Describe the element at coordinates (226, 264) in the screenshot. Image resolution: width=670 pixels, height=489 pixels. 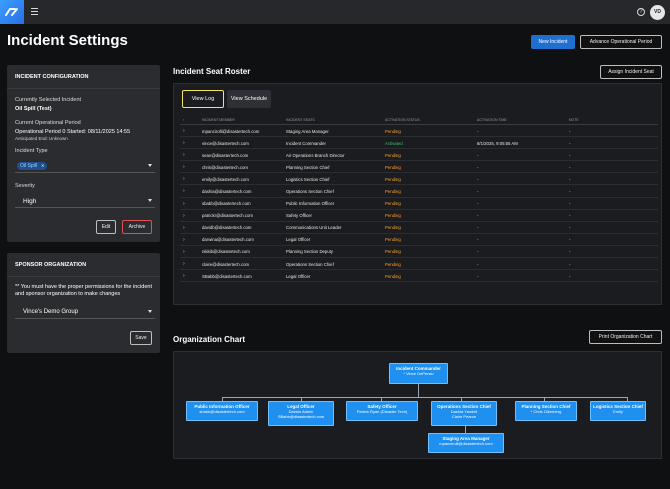
I see `cell-member: claire@disastertech.com` at that location.